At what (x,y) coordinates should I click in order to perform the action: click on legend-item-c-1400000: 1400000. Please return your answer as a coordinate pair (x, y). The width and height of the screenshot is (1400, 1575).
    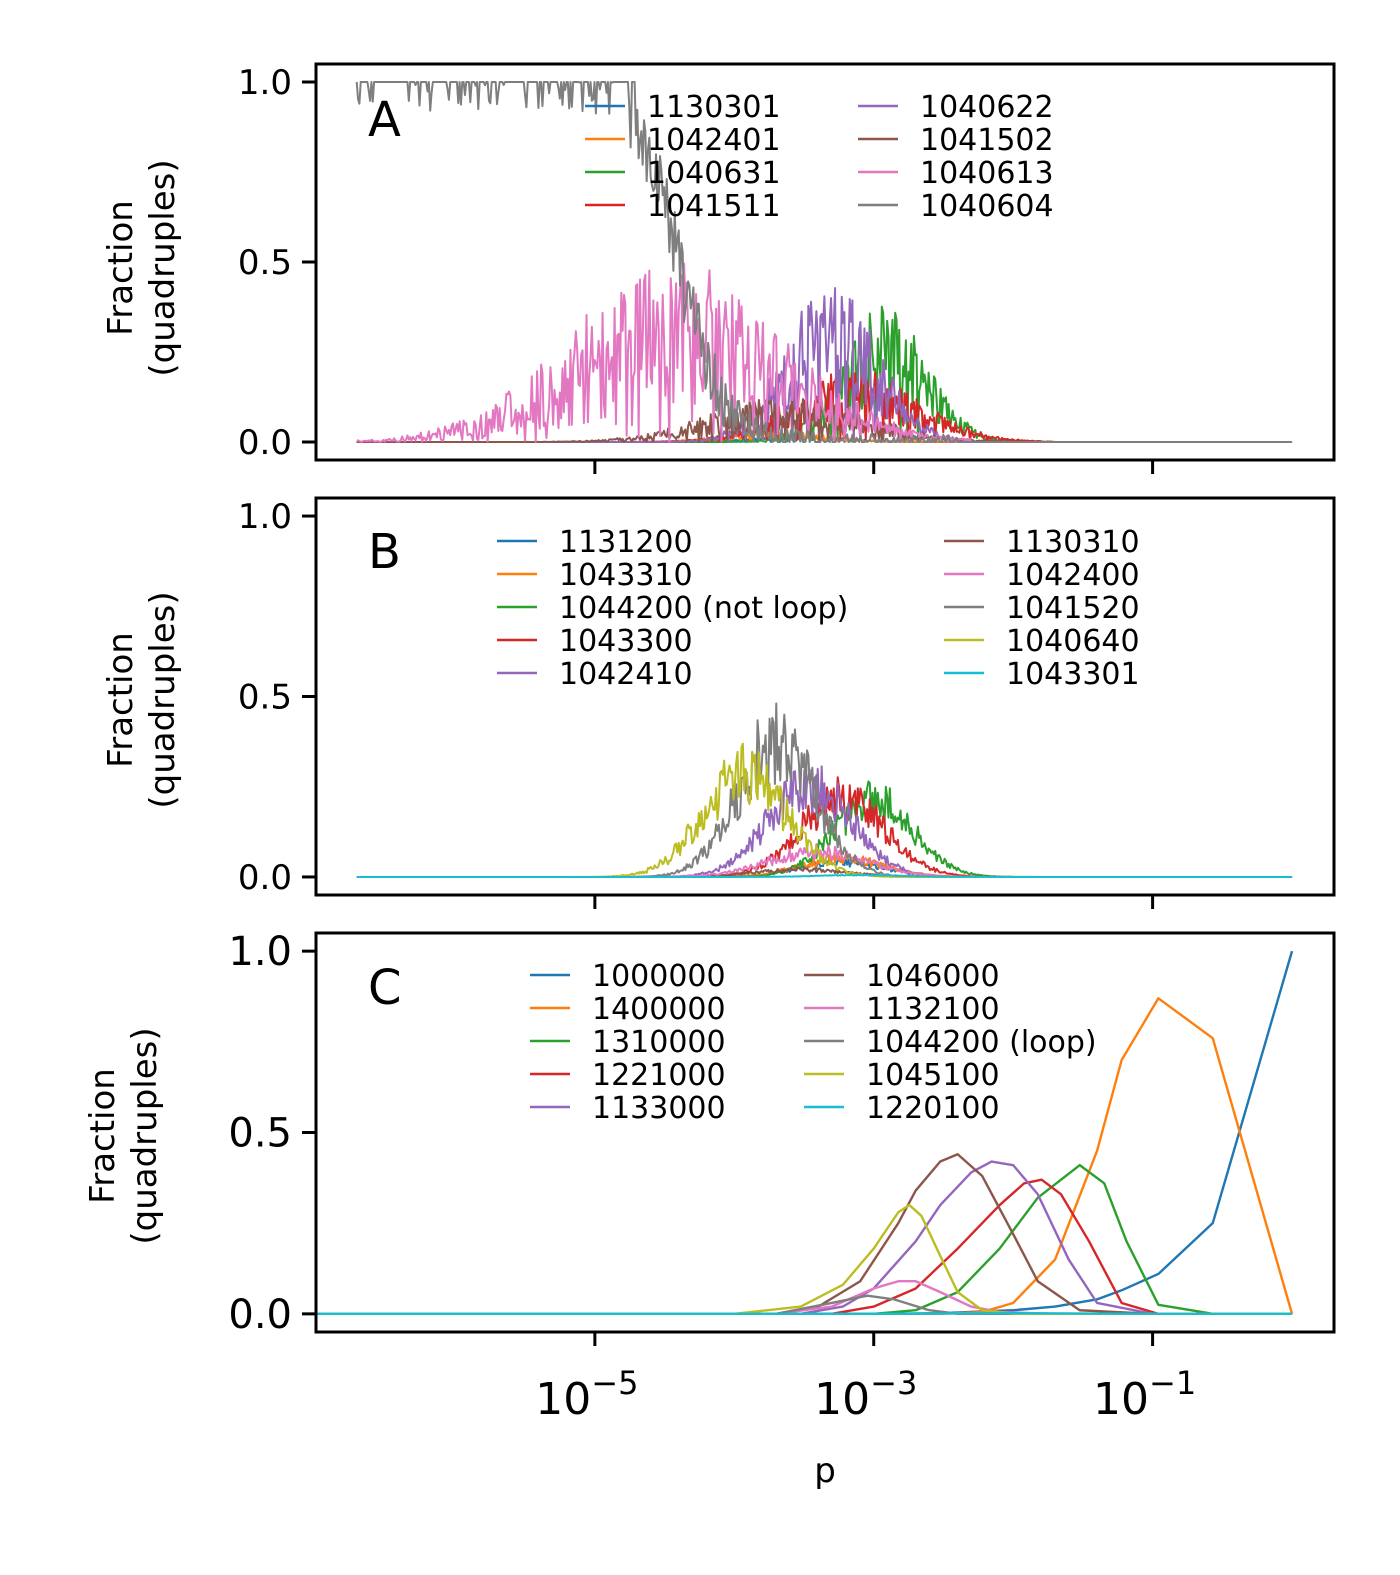
    Looking at the image, I should click on (628, 1009).